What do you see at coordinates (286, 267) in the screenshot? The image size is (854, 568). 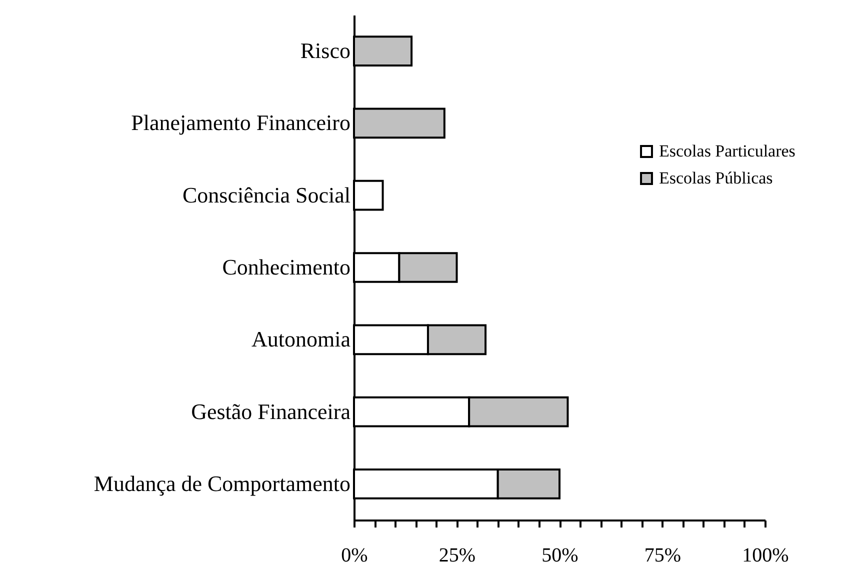 I see `y-tick-label: Conhecimento` at bounding box center [286, 267].